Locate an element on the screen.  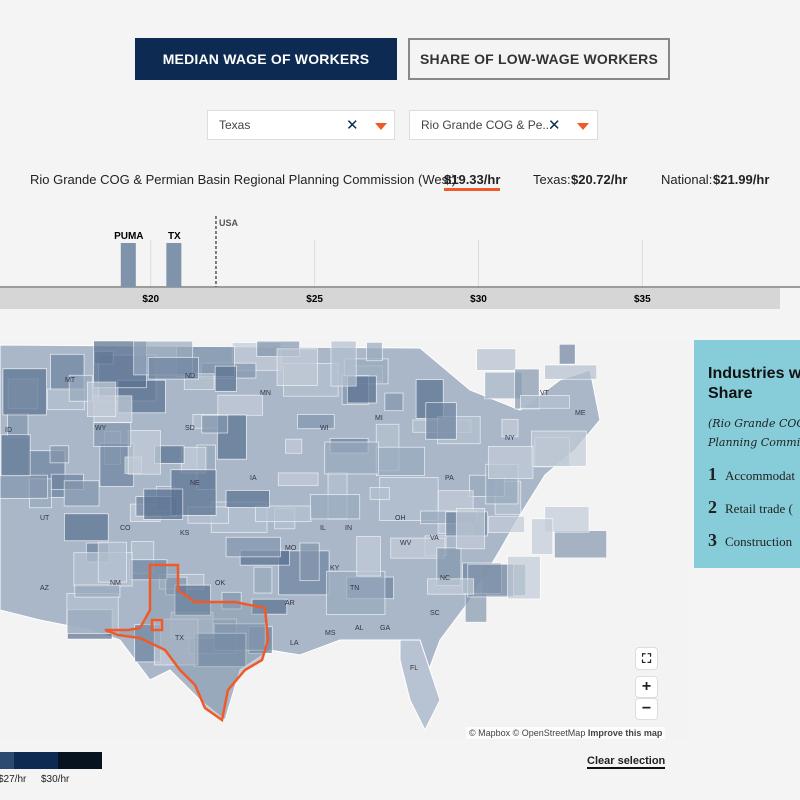
state-label: OK is located at coordinates (220, 583).